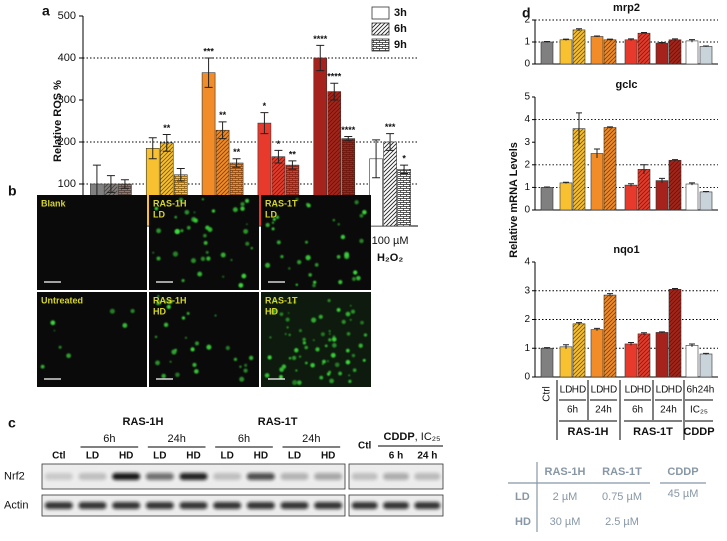  Describe the element at coordinates (316, 339) in the screenshot. I see `micrograph` at that location.